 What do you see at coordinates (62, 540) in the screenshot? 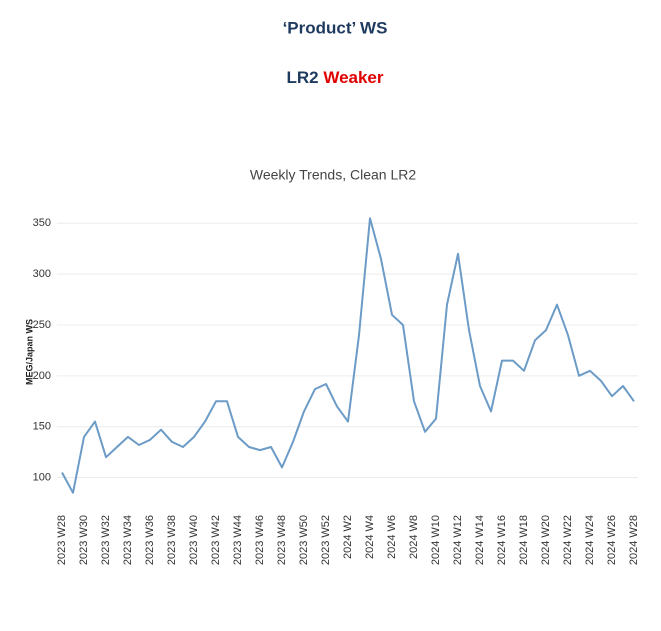
I see `x-tick-label: 2023 W28` at bounding box center [62, 540].